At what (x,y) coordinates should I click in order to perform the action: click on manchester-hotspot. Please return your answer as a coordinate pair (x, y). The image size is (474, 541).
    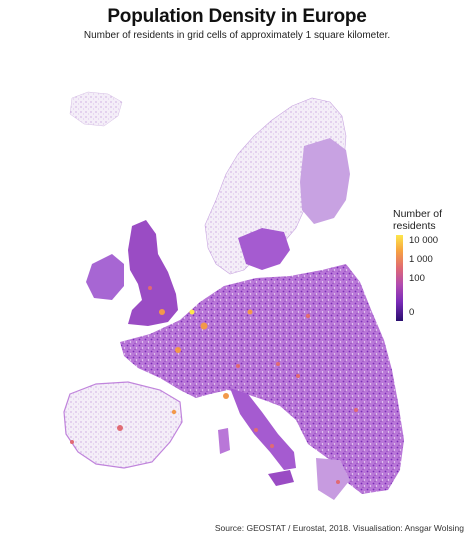
    Looking at the image, I should click on (150, 288).